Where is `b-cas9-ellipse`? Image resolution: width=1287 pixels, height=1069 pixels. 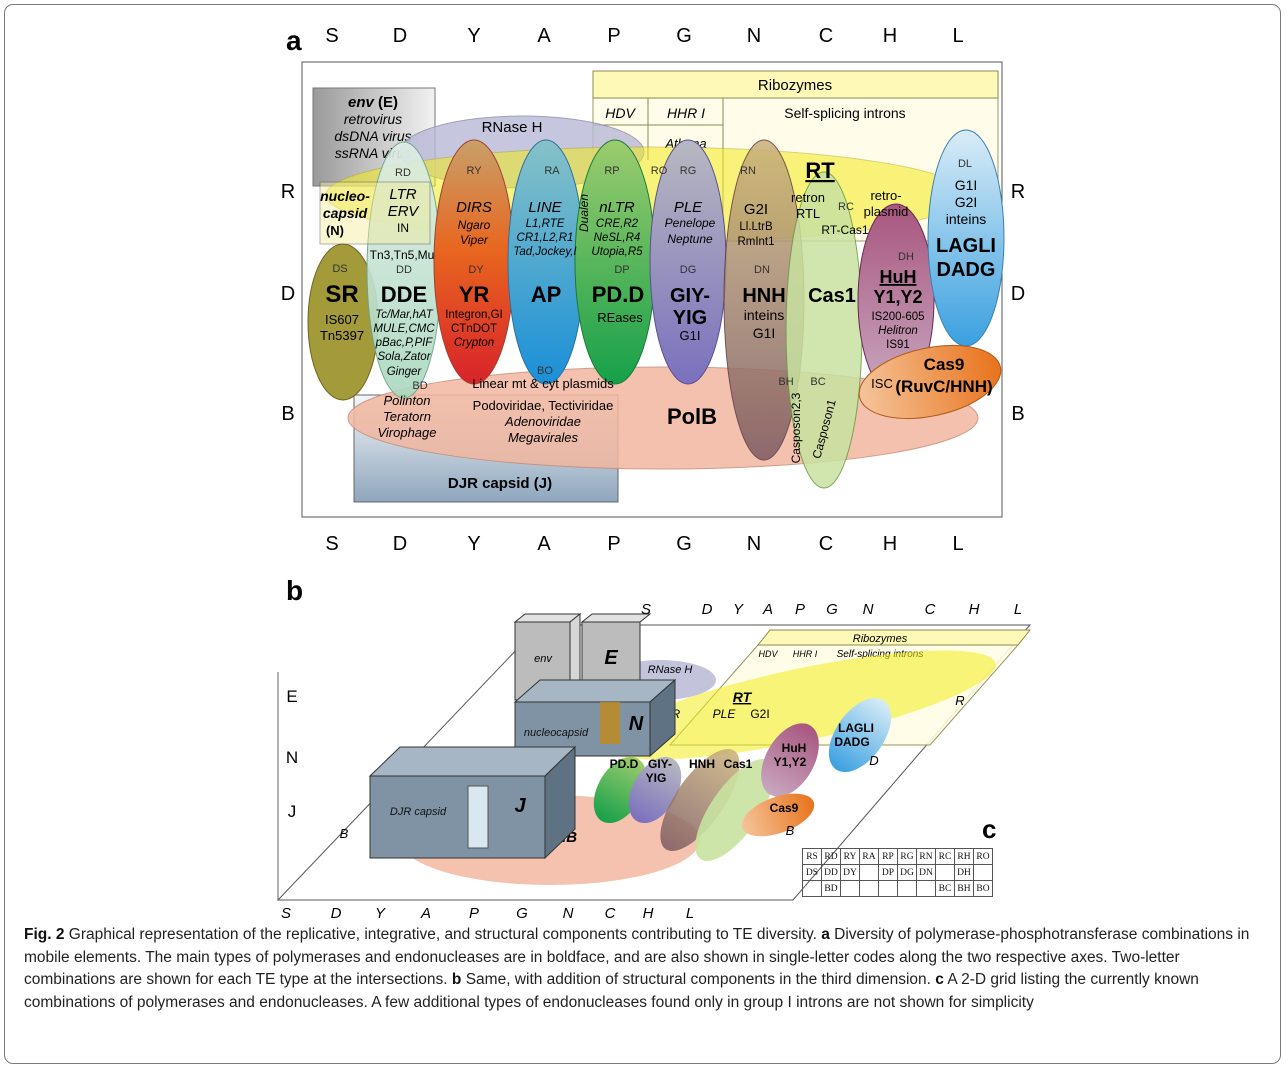
b-cas9-ellipse is located at coordinates (778, 815).